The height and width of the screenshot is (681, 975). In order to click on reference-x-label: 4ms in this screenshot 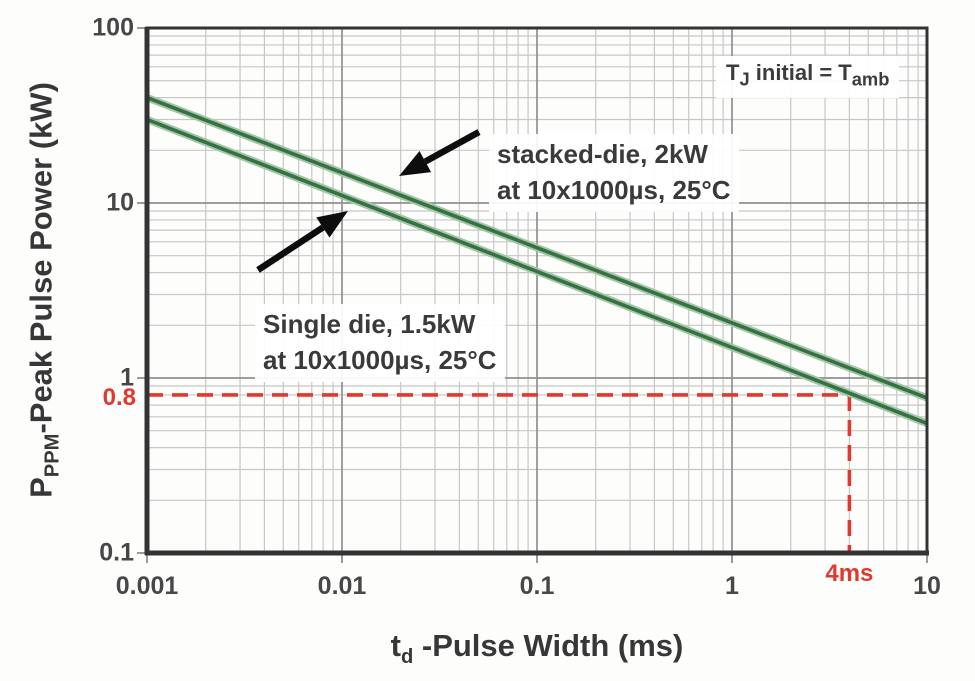, I will do `click(849, 573)`.